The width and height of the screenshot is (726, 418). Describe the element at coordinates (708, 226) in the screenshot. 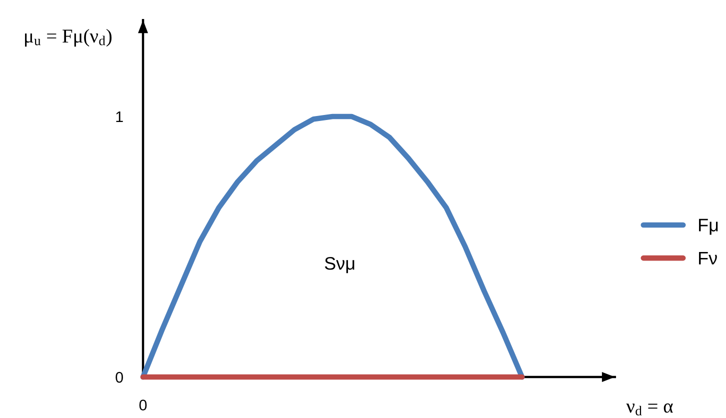

I see `legend-label: Fμ` at that location.